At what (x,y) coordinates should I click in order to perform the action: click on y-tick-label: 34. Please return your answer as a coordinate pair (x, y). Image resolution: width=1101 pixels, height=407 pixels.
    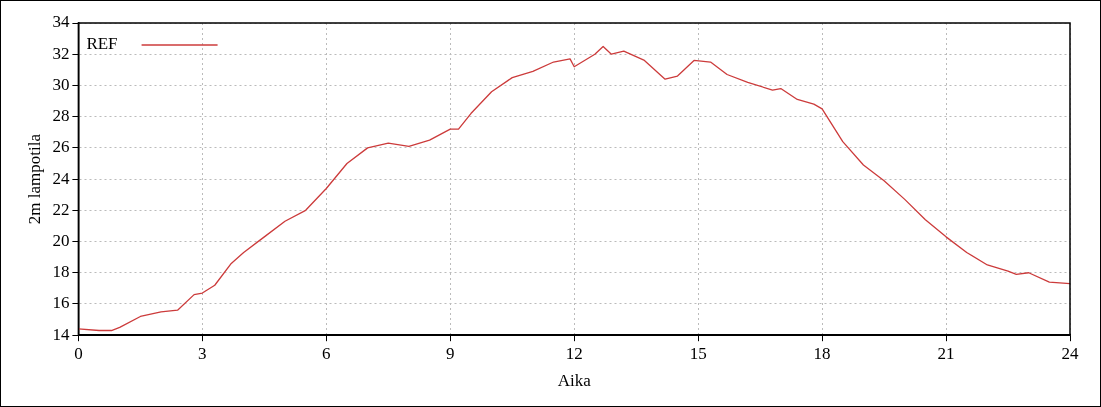
    Looking at the image, I should click on (61, 22).